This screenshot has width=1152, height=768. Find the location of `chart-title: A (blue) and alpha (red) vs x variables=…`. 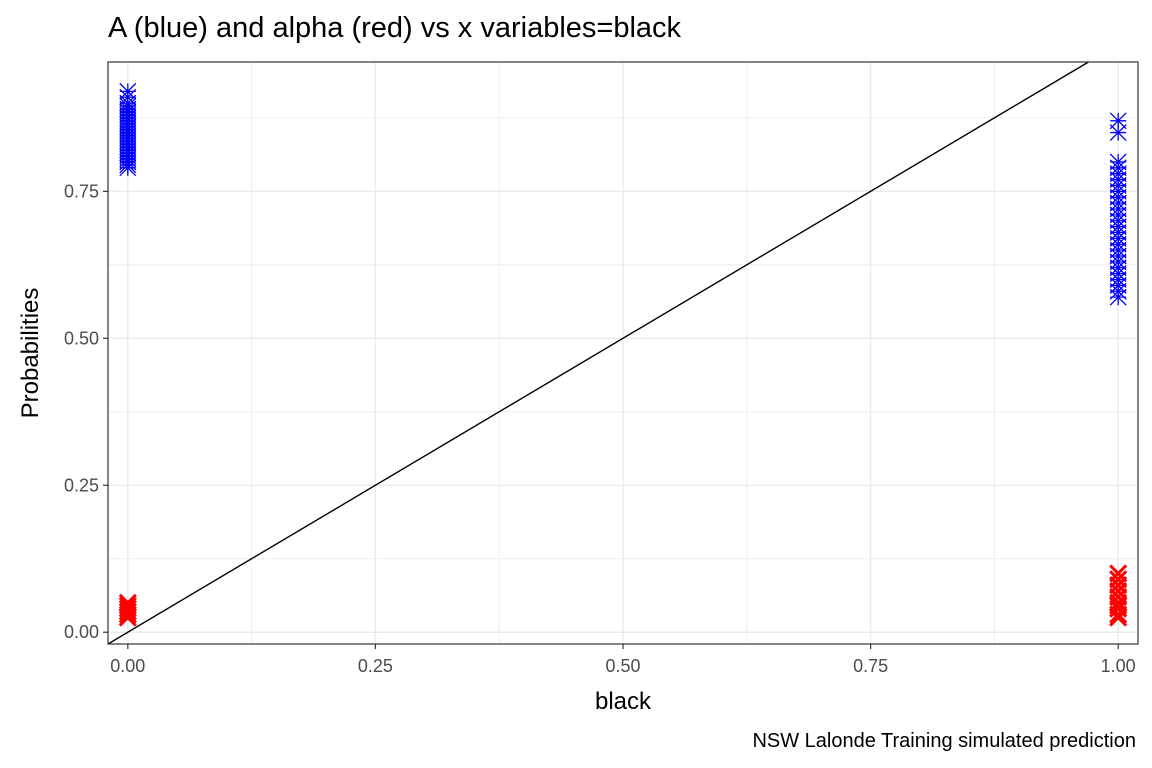

chart-title: A (blue) and alpha (red) vs x variables=… is located at coordinates (395, 28).